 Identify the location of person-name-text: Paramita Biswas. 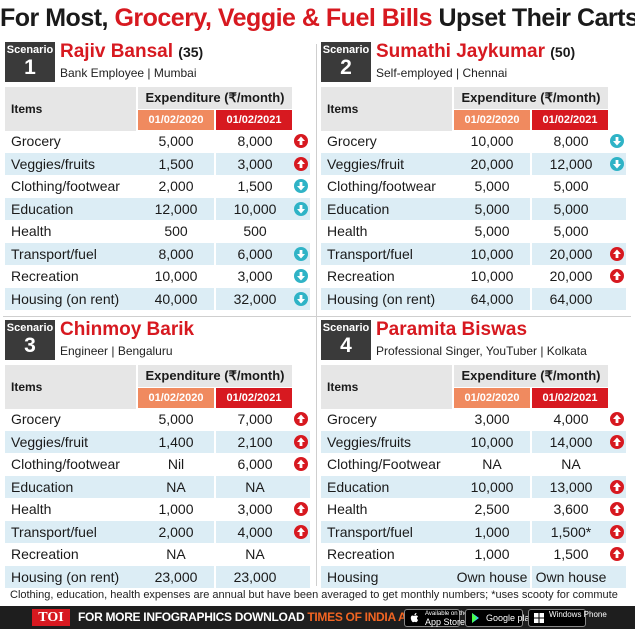
(452, 329).